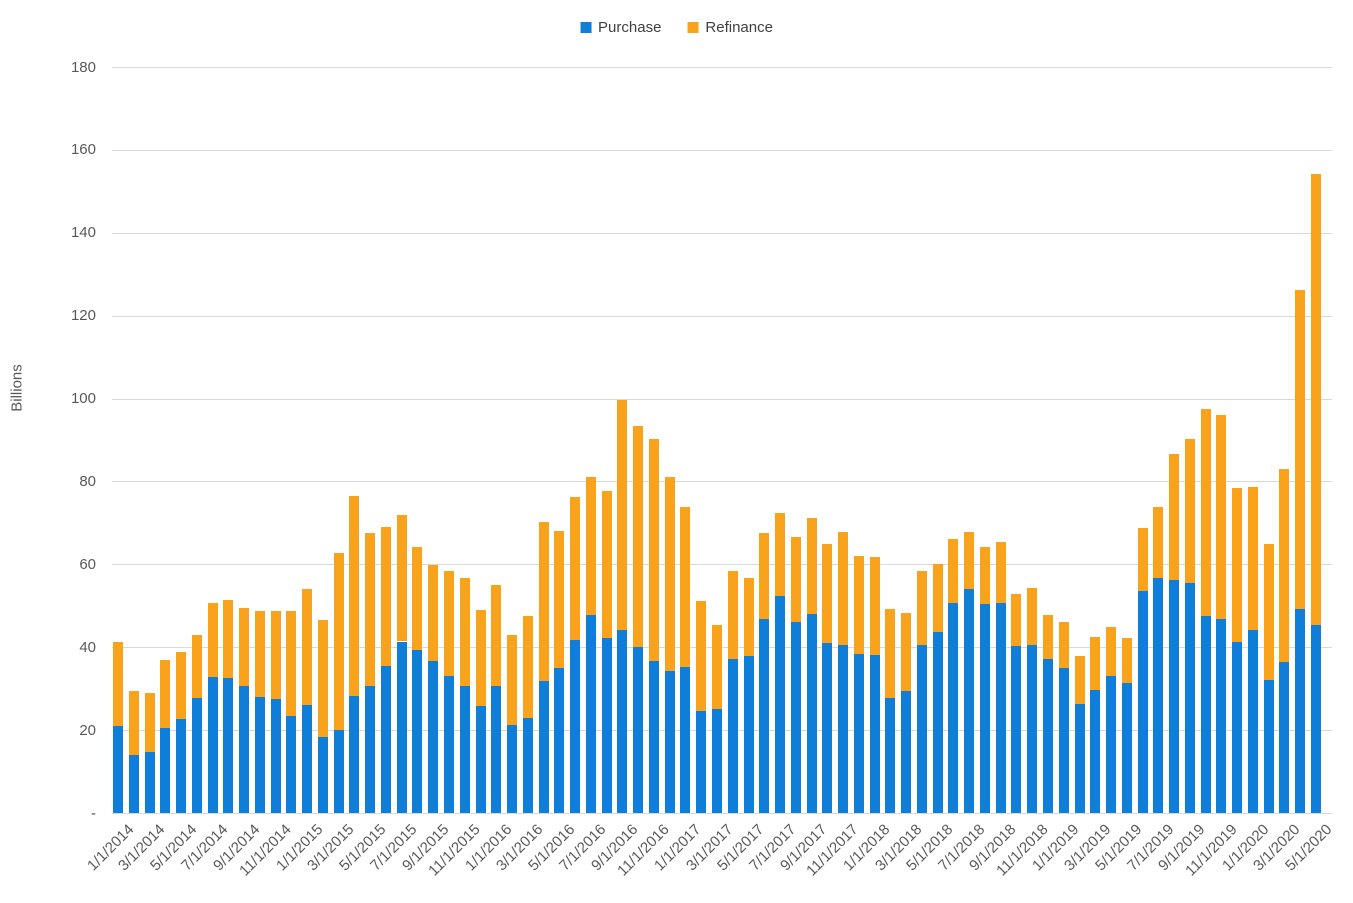 The height and width of the screenshot is (903, 1353). Describe the element at coordinates (87, 730) in the screenshot. I see `y-tick-label: 20` at that location.